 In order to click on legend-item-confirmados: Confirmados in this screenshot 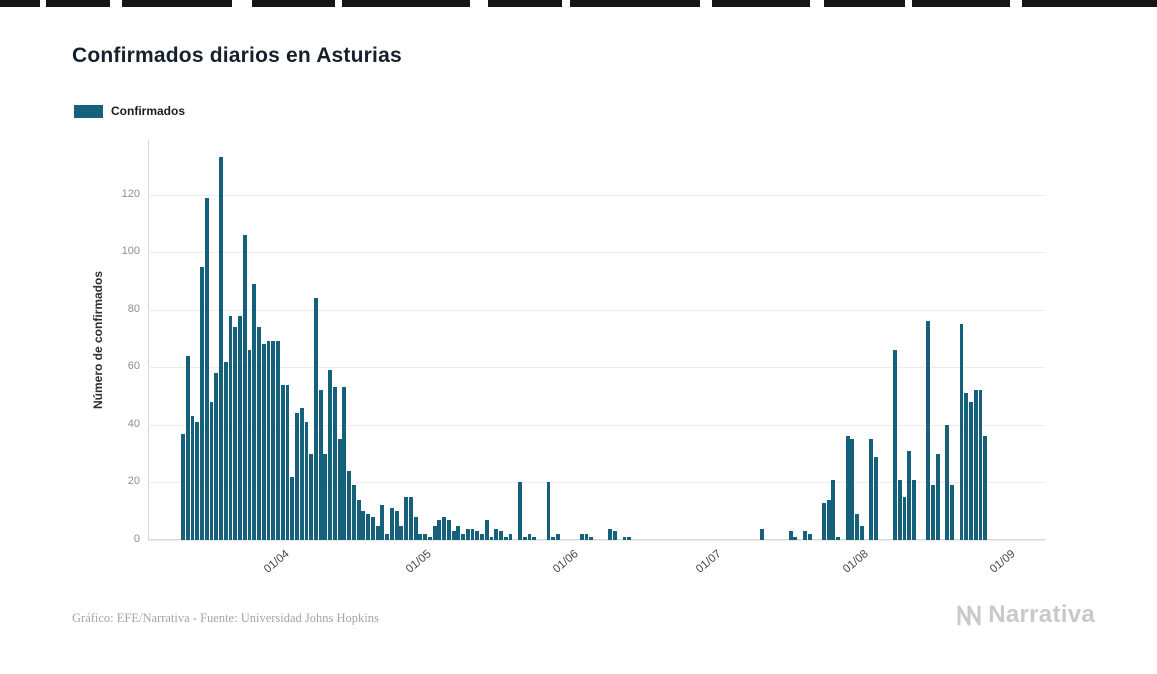, I will do `click(129, 111)`.